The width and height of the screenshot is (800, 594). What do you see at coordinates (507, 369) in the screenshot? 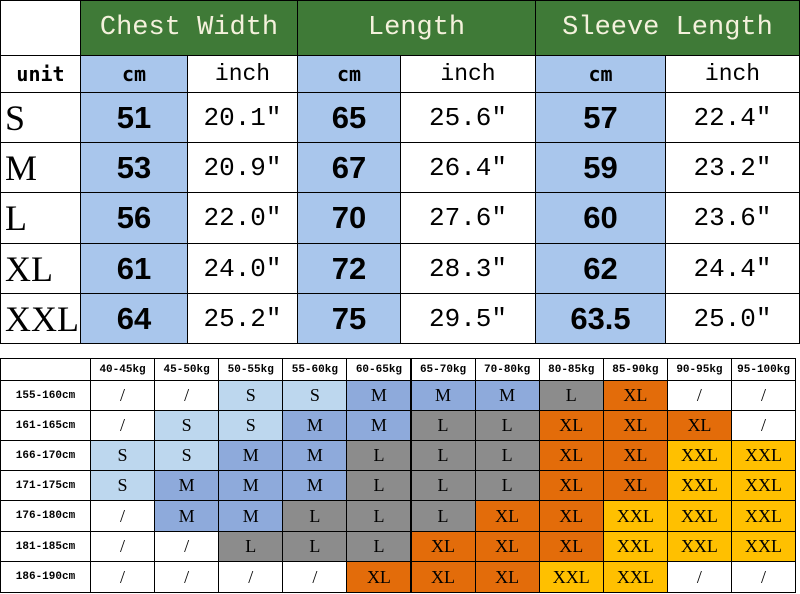
I see `weight-header: 70-80kg` at bounding box center [507, 369].